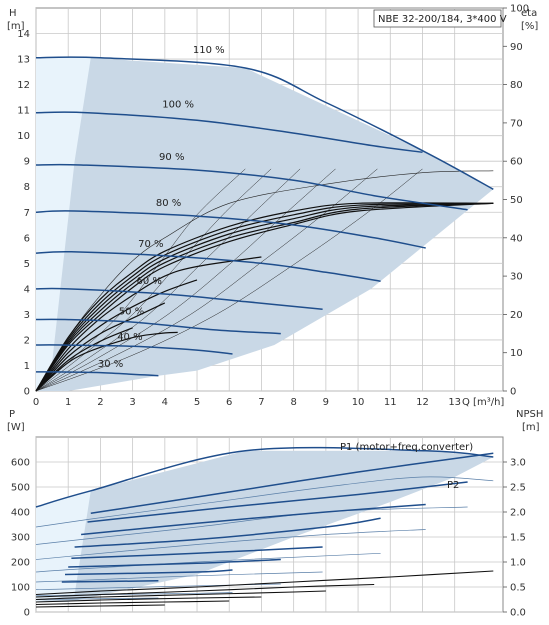 Image resolution: width=549 pixels, height=625 pixels. Describe the element at coordinates (531, 427) in the screenshot. I see `npsh-axis-unit: [m]` at that location.